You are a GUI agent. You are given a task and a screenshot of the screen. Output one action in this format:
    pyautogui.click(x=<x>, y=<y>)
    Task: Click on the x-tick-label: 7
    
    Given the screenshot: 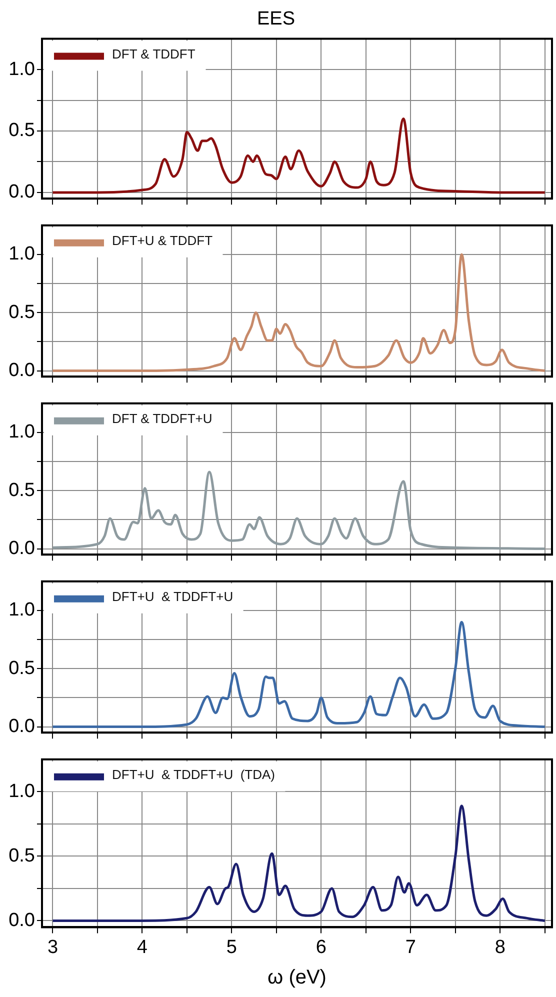 What is the action you would take?
    pyautogui.click(x=410, y=947)
    